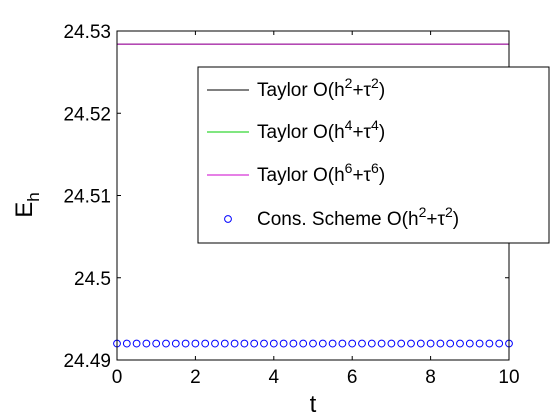 The height and width of the screenshot is (420, 560). I want to click on y-tick-label: 24.53, so click(87, 32).